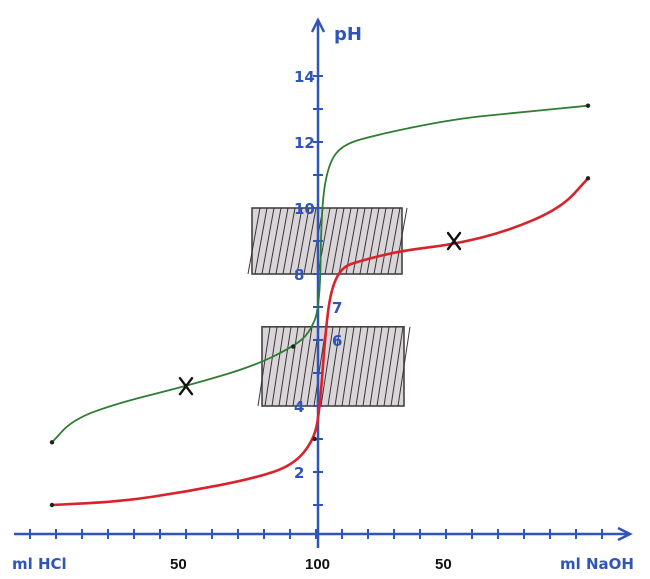 This screenshot has height=579, width=650. What do you see at coordinates (39, 564) in the screenshot?
I see `x-label-hcl: ml HCl` at bounding box center [39, 564].